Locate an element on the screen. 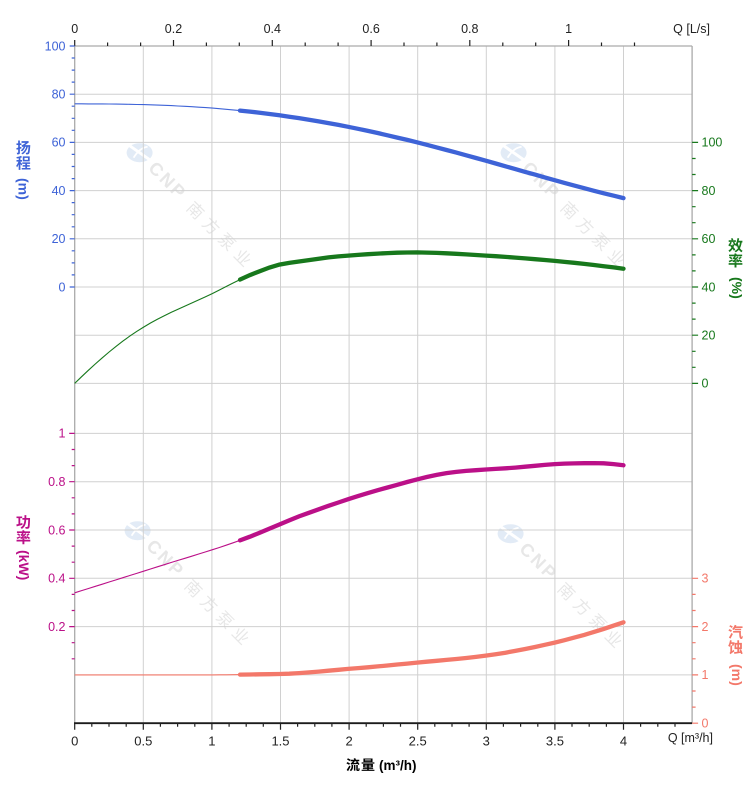 The width and height of the screenshot is (752, 802). svg-text: 4 is located at coordinates (623, 741).